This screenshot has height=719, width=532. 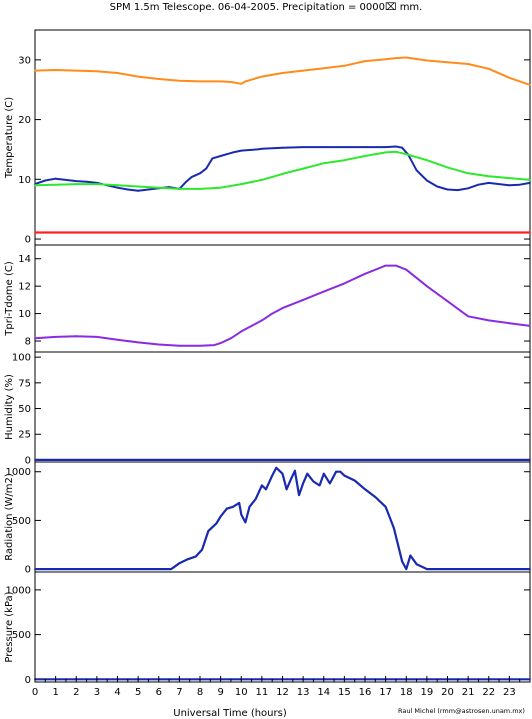 I want to click on x-tick-label: 20, so click(x=447, y=692).